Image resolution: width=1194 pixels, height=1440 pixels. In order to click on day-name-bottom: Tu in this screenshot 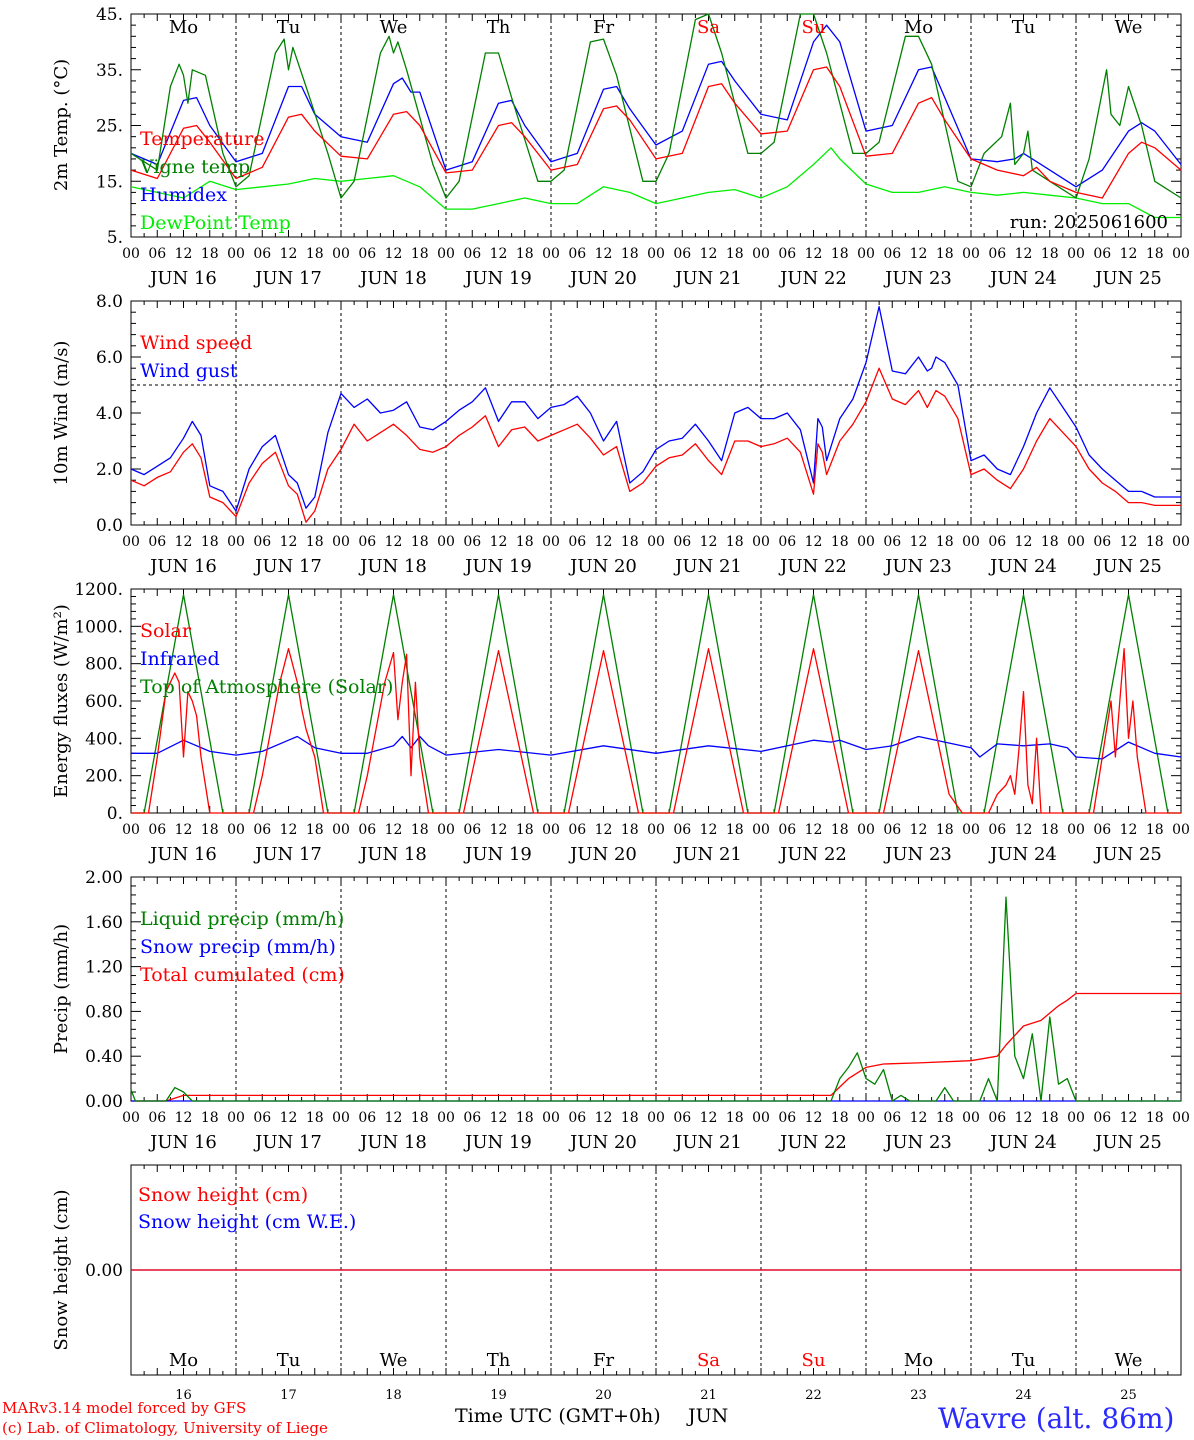, I will do `click(1024, 1360)`.